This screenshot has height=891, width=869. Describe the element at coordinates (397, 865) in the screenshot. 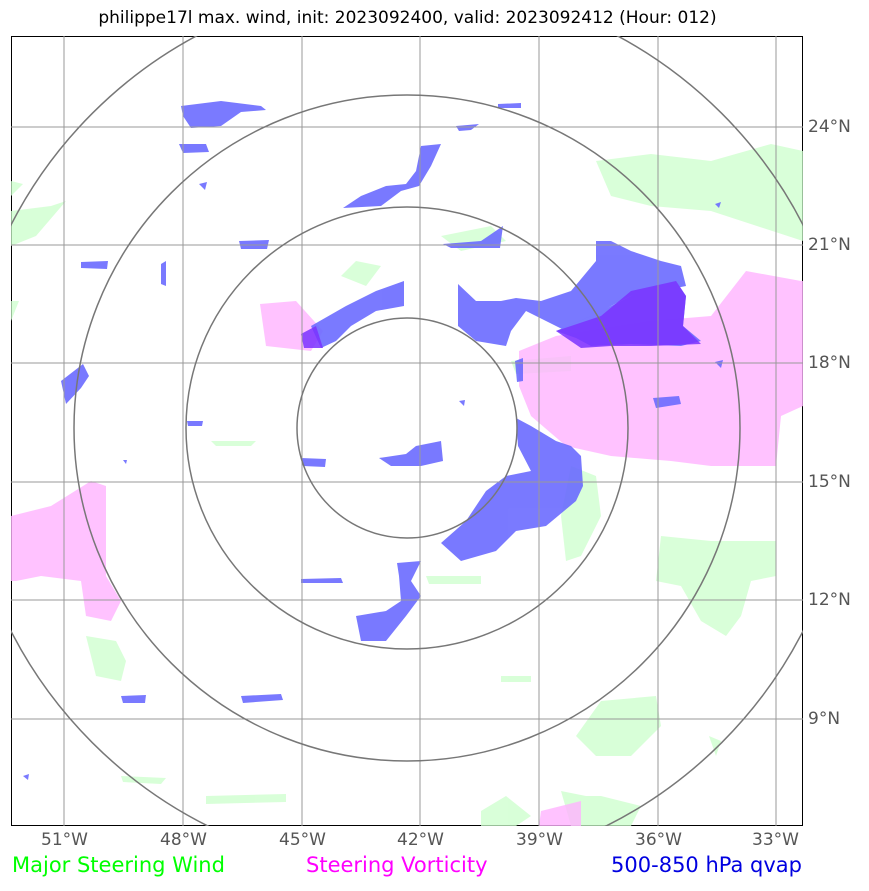

I see `legend-steering-vorticity: Steering Vorticity` at that location.